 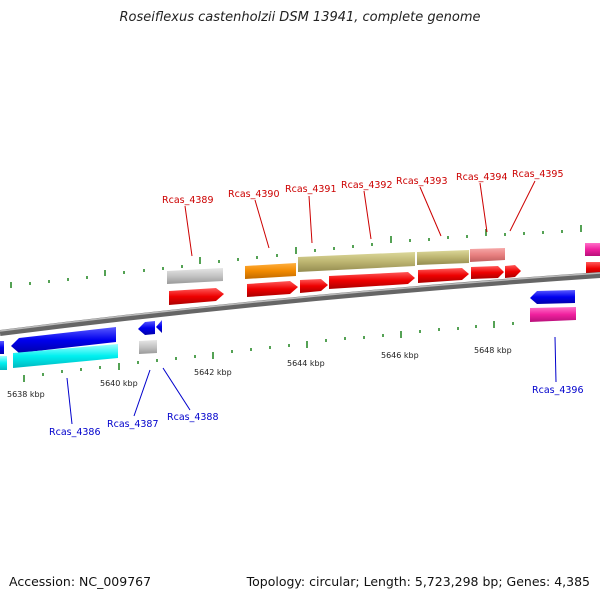 I want to click on accession-text: Accession: NC_009767, so click(x=80, y=581).